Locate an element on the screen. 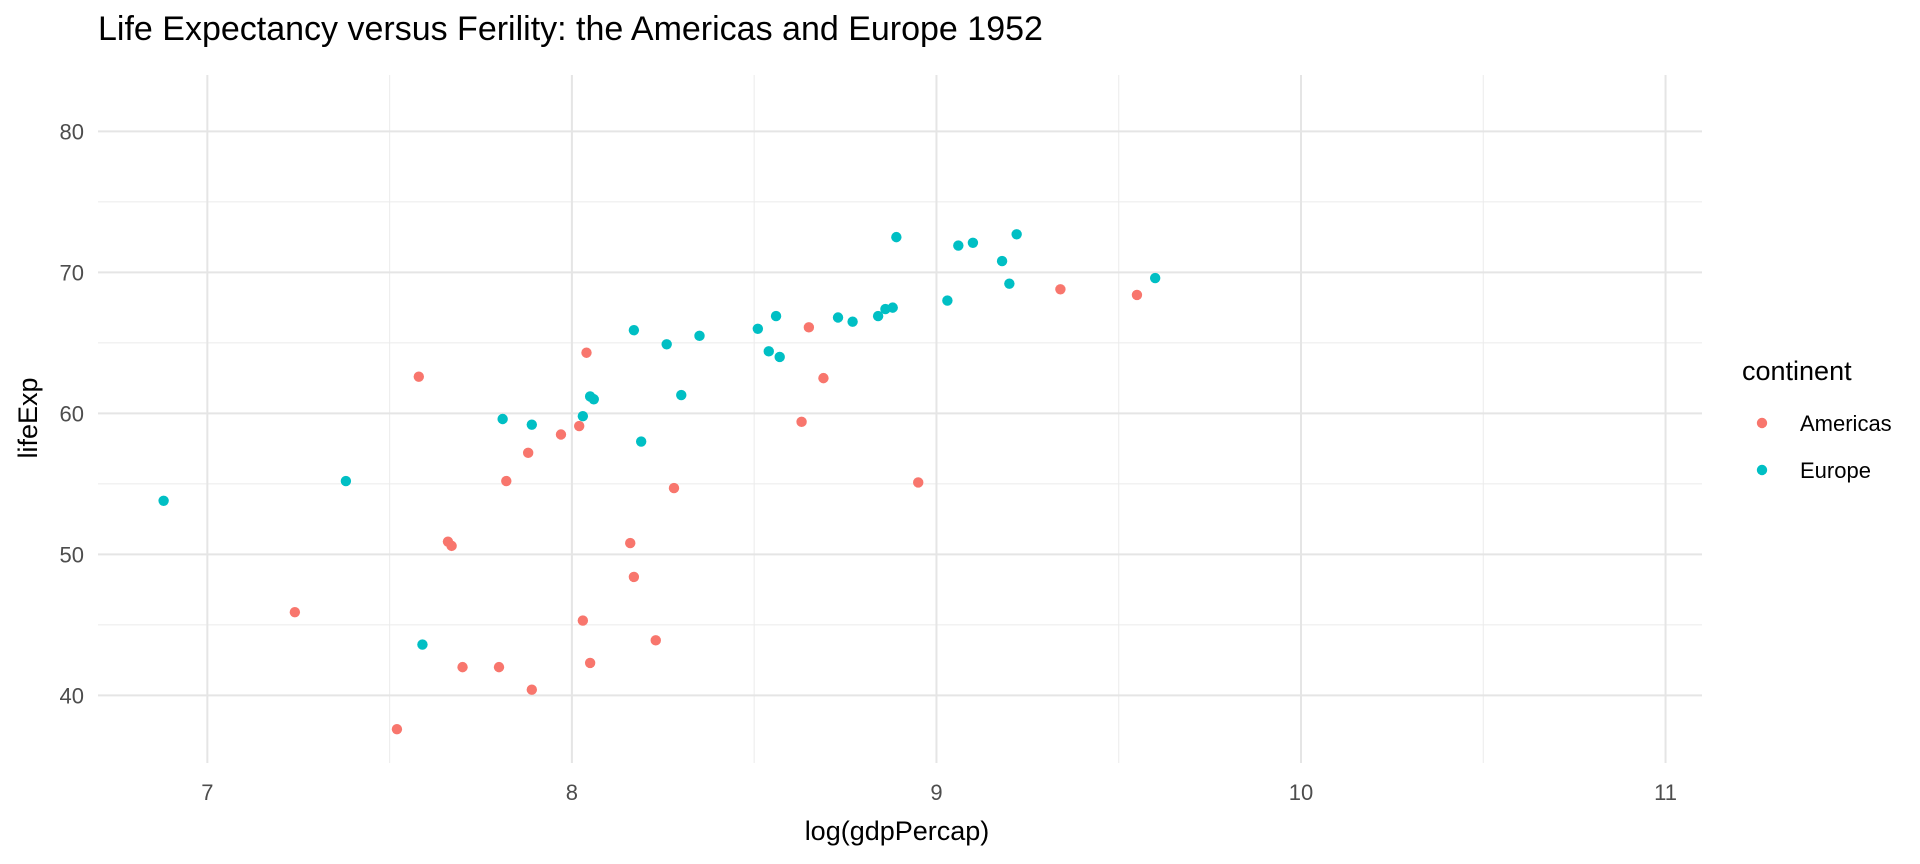  x-tick-label: 7 is located at coordinates (207, 792).